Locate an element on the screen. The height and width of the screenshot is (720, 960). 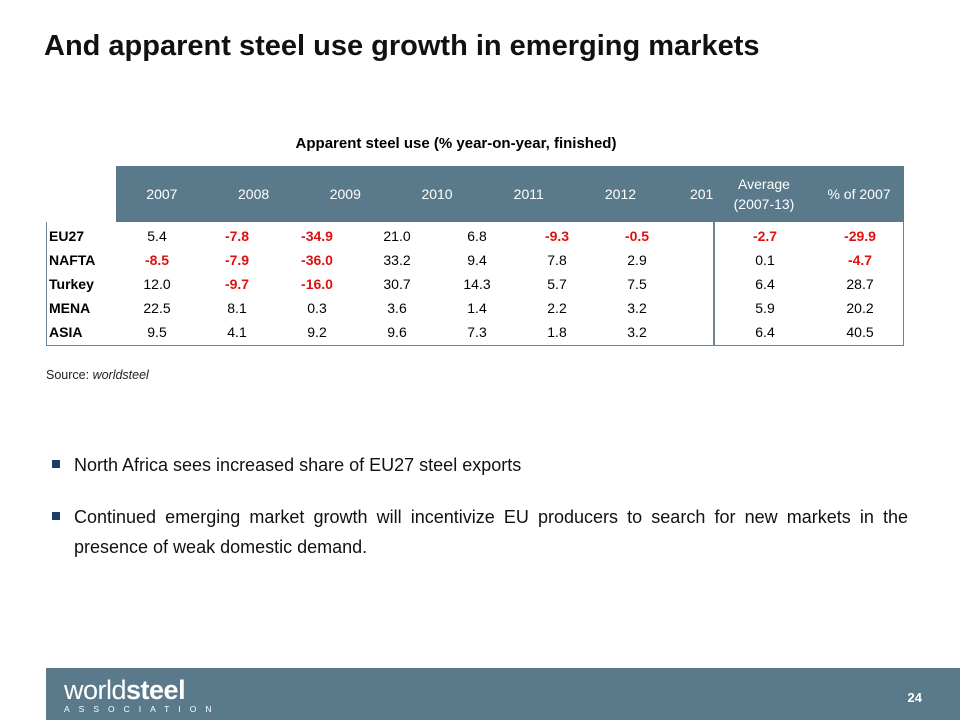
year-header-2010: 2010 is located at coordinates (437, 194).